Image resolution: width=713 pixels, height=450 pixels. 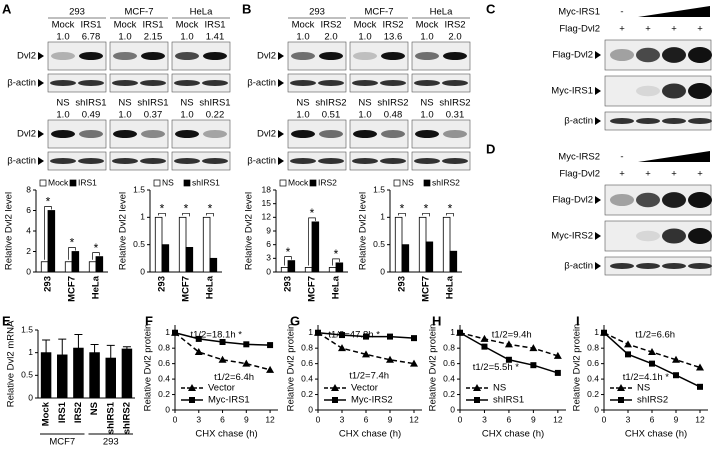 What do you see at coordinates (676, 419) in the screenshot?
I see `x-tick-label: 9` at bounding box center [676, 419].